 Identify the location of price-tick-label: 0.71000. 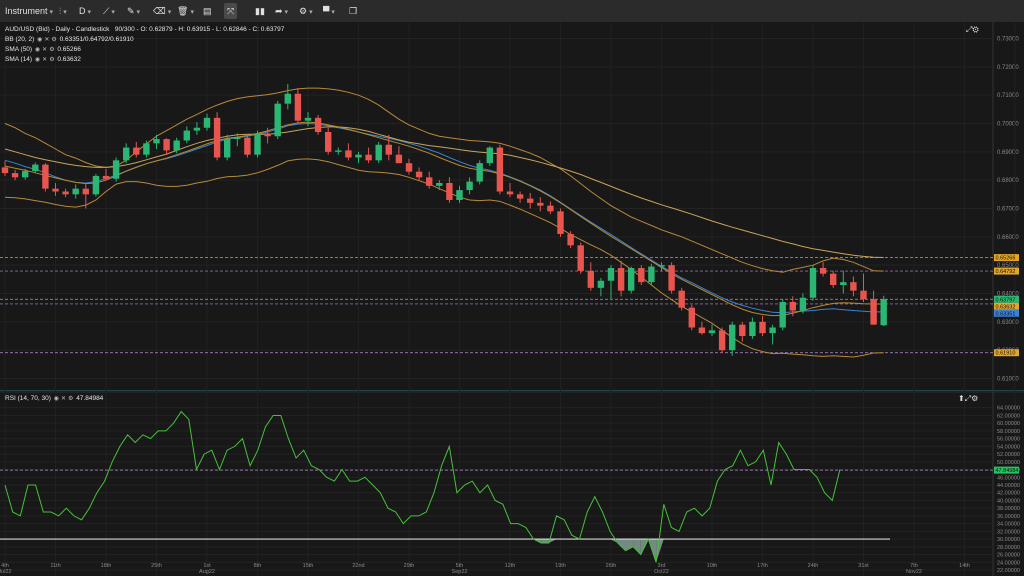
(1008, 96).